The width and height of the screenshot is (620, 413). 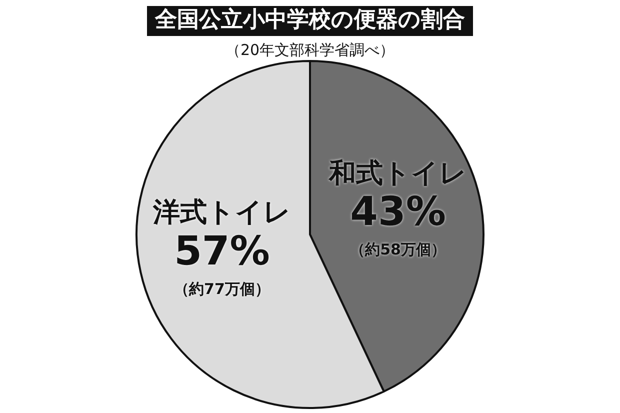 What do you see at coordinates (398, 212) in the screenshot?
I see `data-label: 43%` at bounding box center [398, 212].